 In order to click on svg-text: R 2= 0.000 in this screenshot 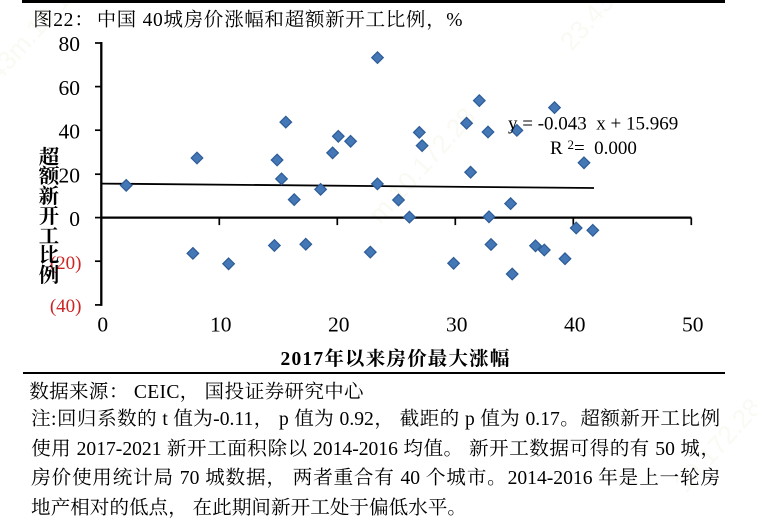, I will do `click(593, 148)`.